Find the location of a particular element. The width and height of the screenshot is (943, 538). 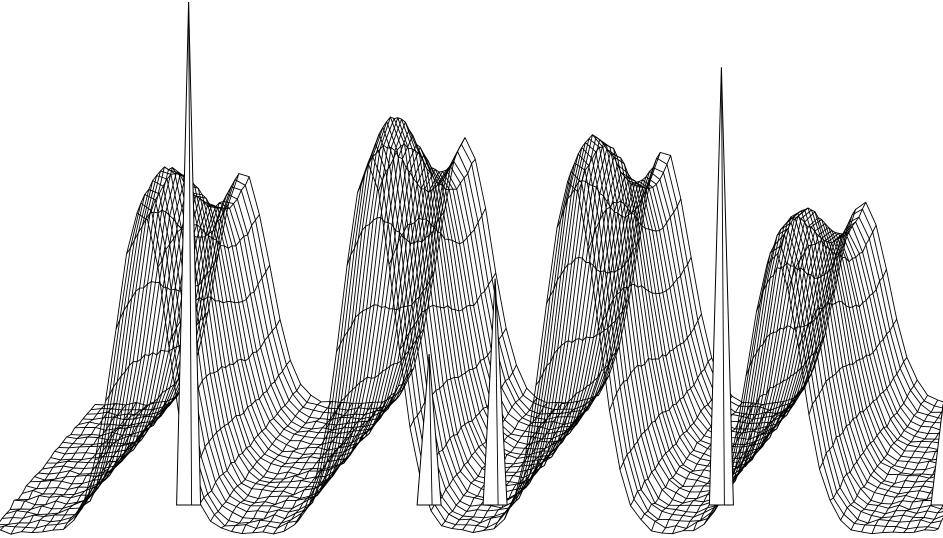

spike-2-edge is located at coordinates (430, 430).